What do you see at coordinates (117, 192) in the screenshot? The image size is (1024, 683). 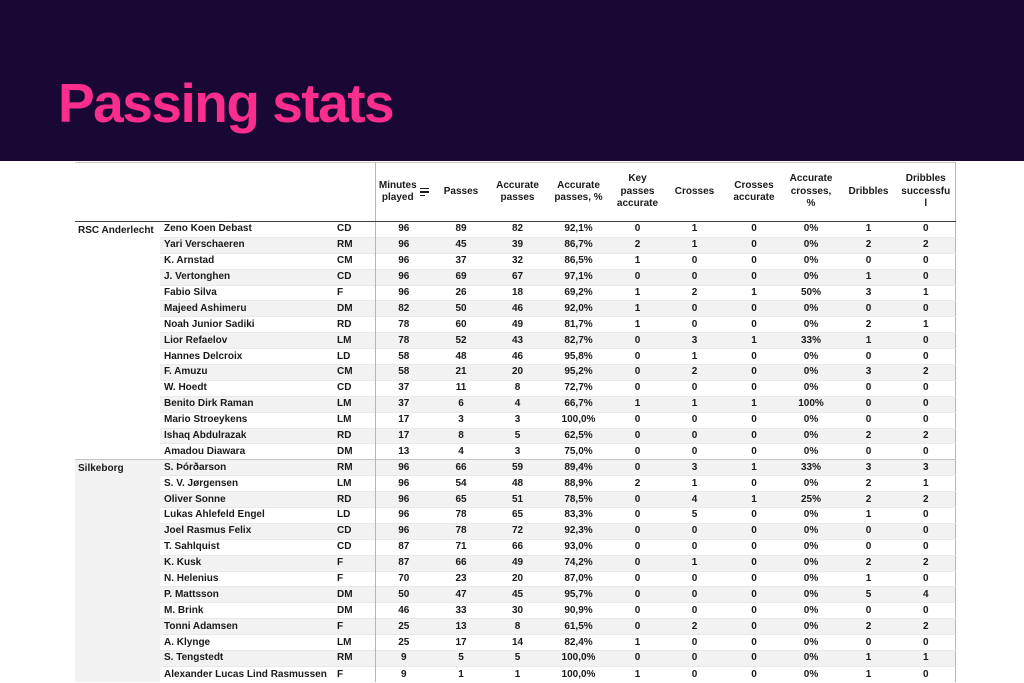 I see `team-column-header` at bounding box center [117, 192].